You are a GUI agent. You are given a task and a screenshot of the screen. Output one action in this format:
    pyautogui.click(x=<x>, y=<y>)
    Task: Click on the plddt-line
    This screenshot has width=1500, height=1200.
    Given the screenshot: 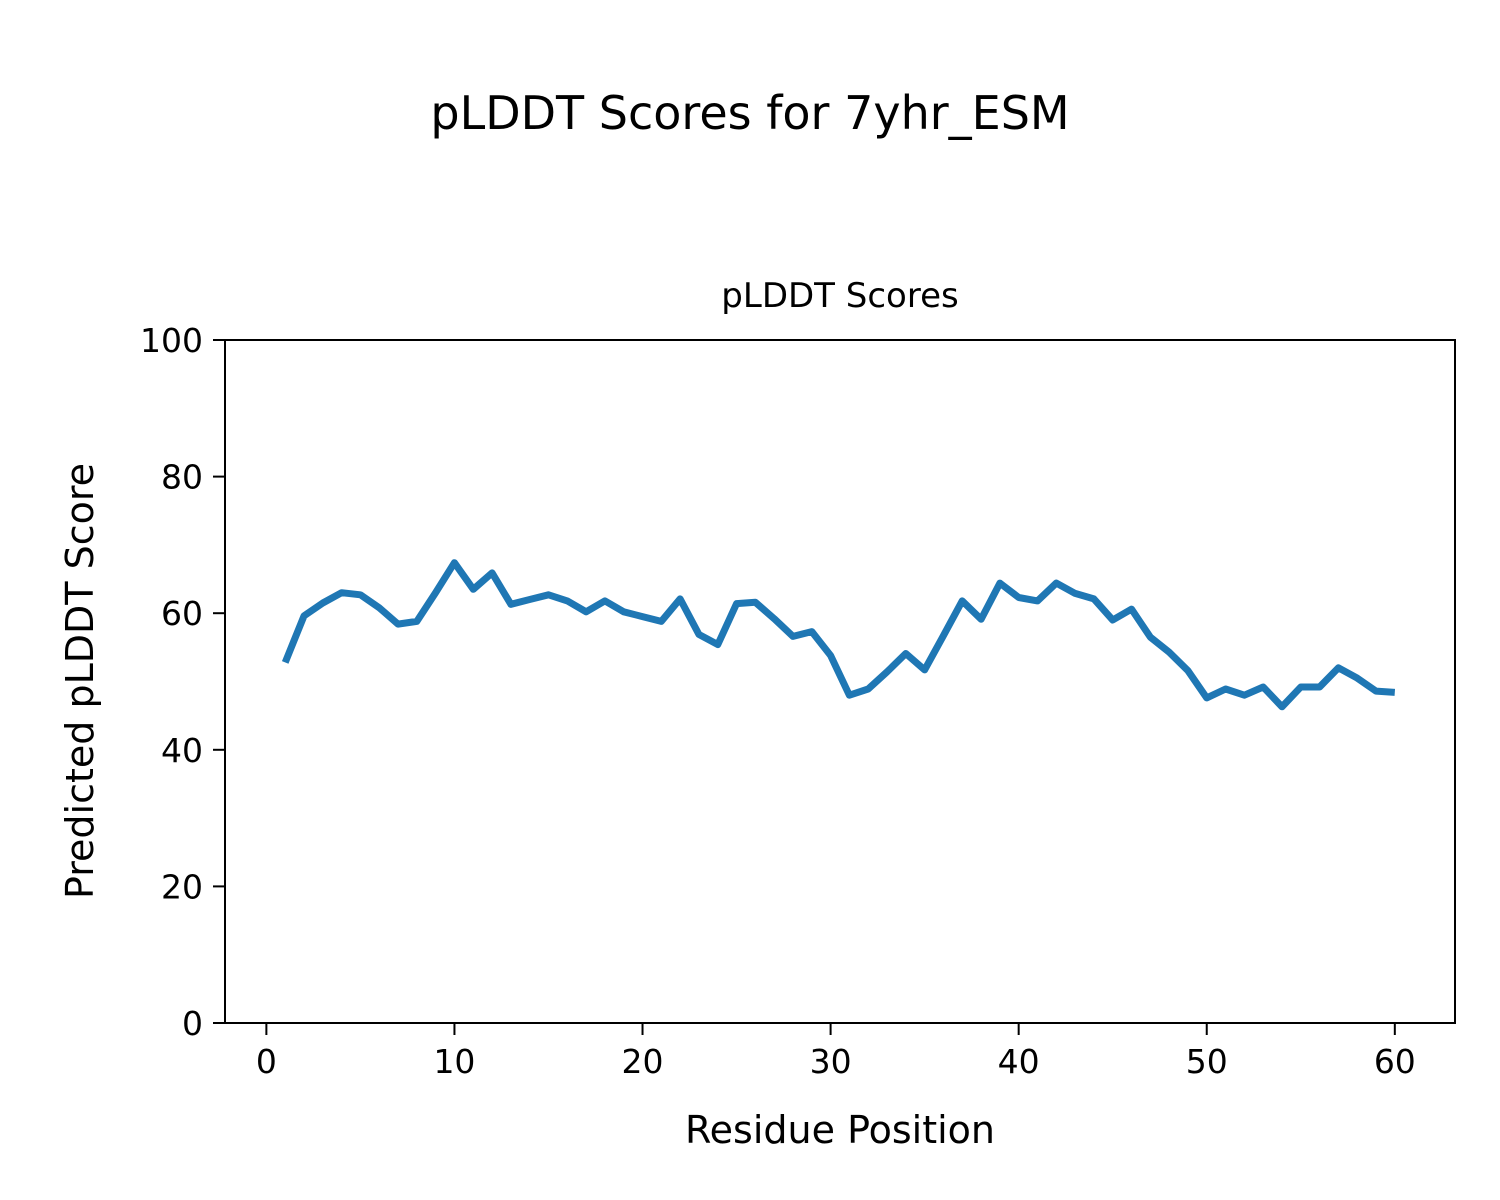 What is the action you would take?
    pyautogui.click(x=838, y=635)
    